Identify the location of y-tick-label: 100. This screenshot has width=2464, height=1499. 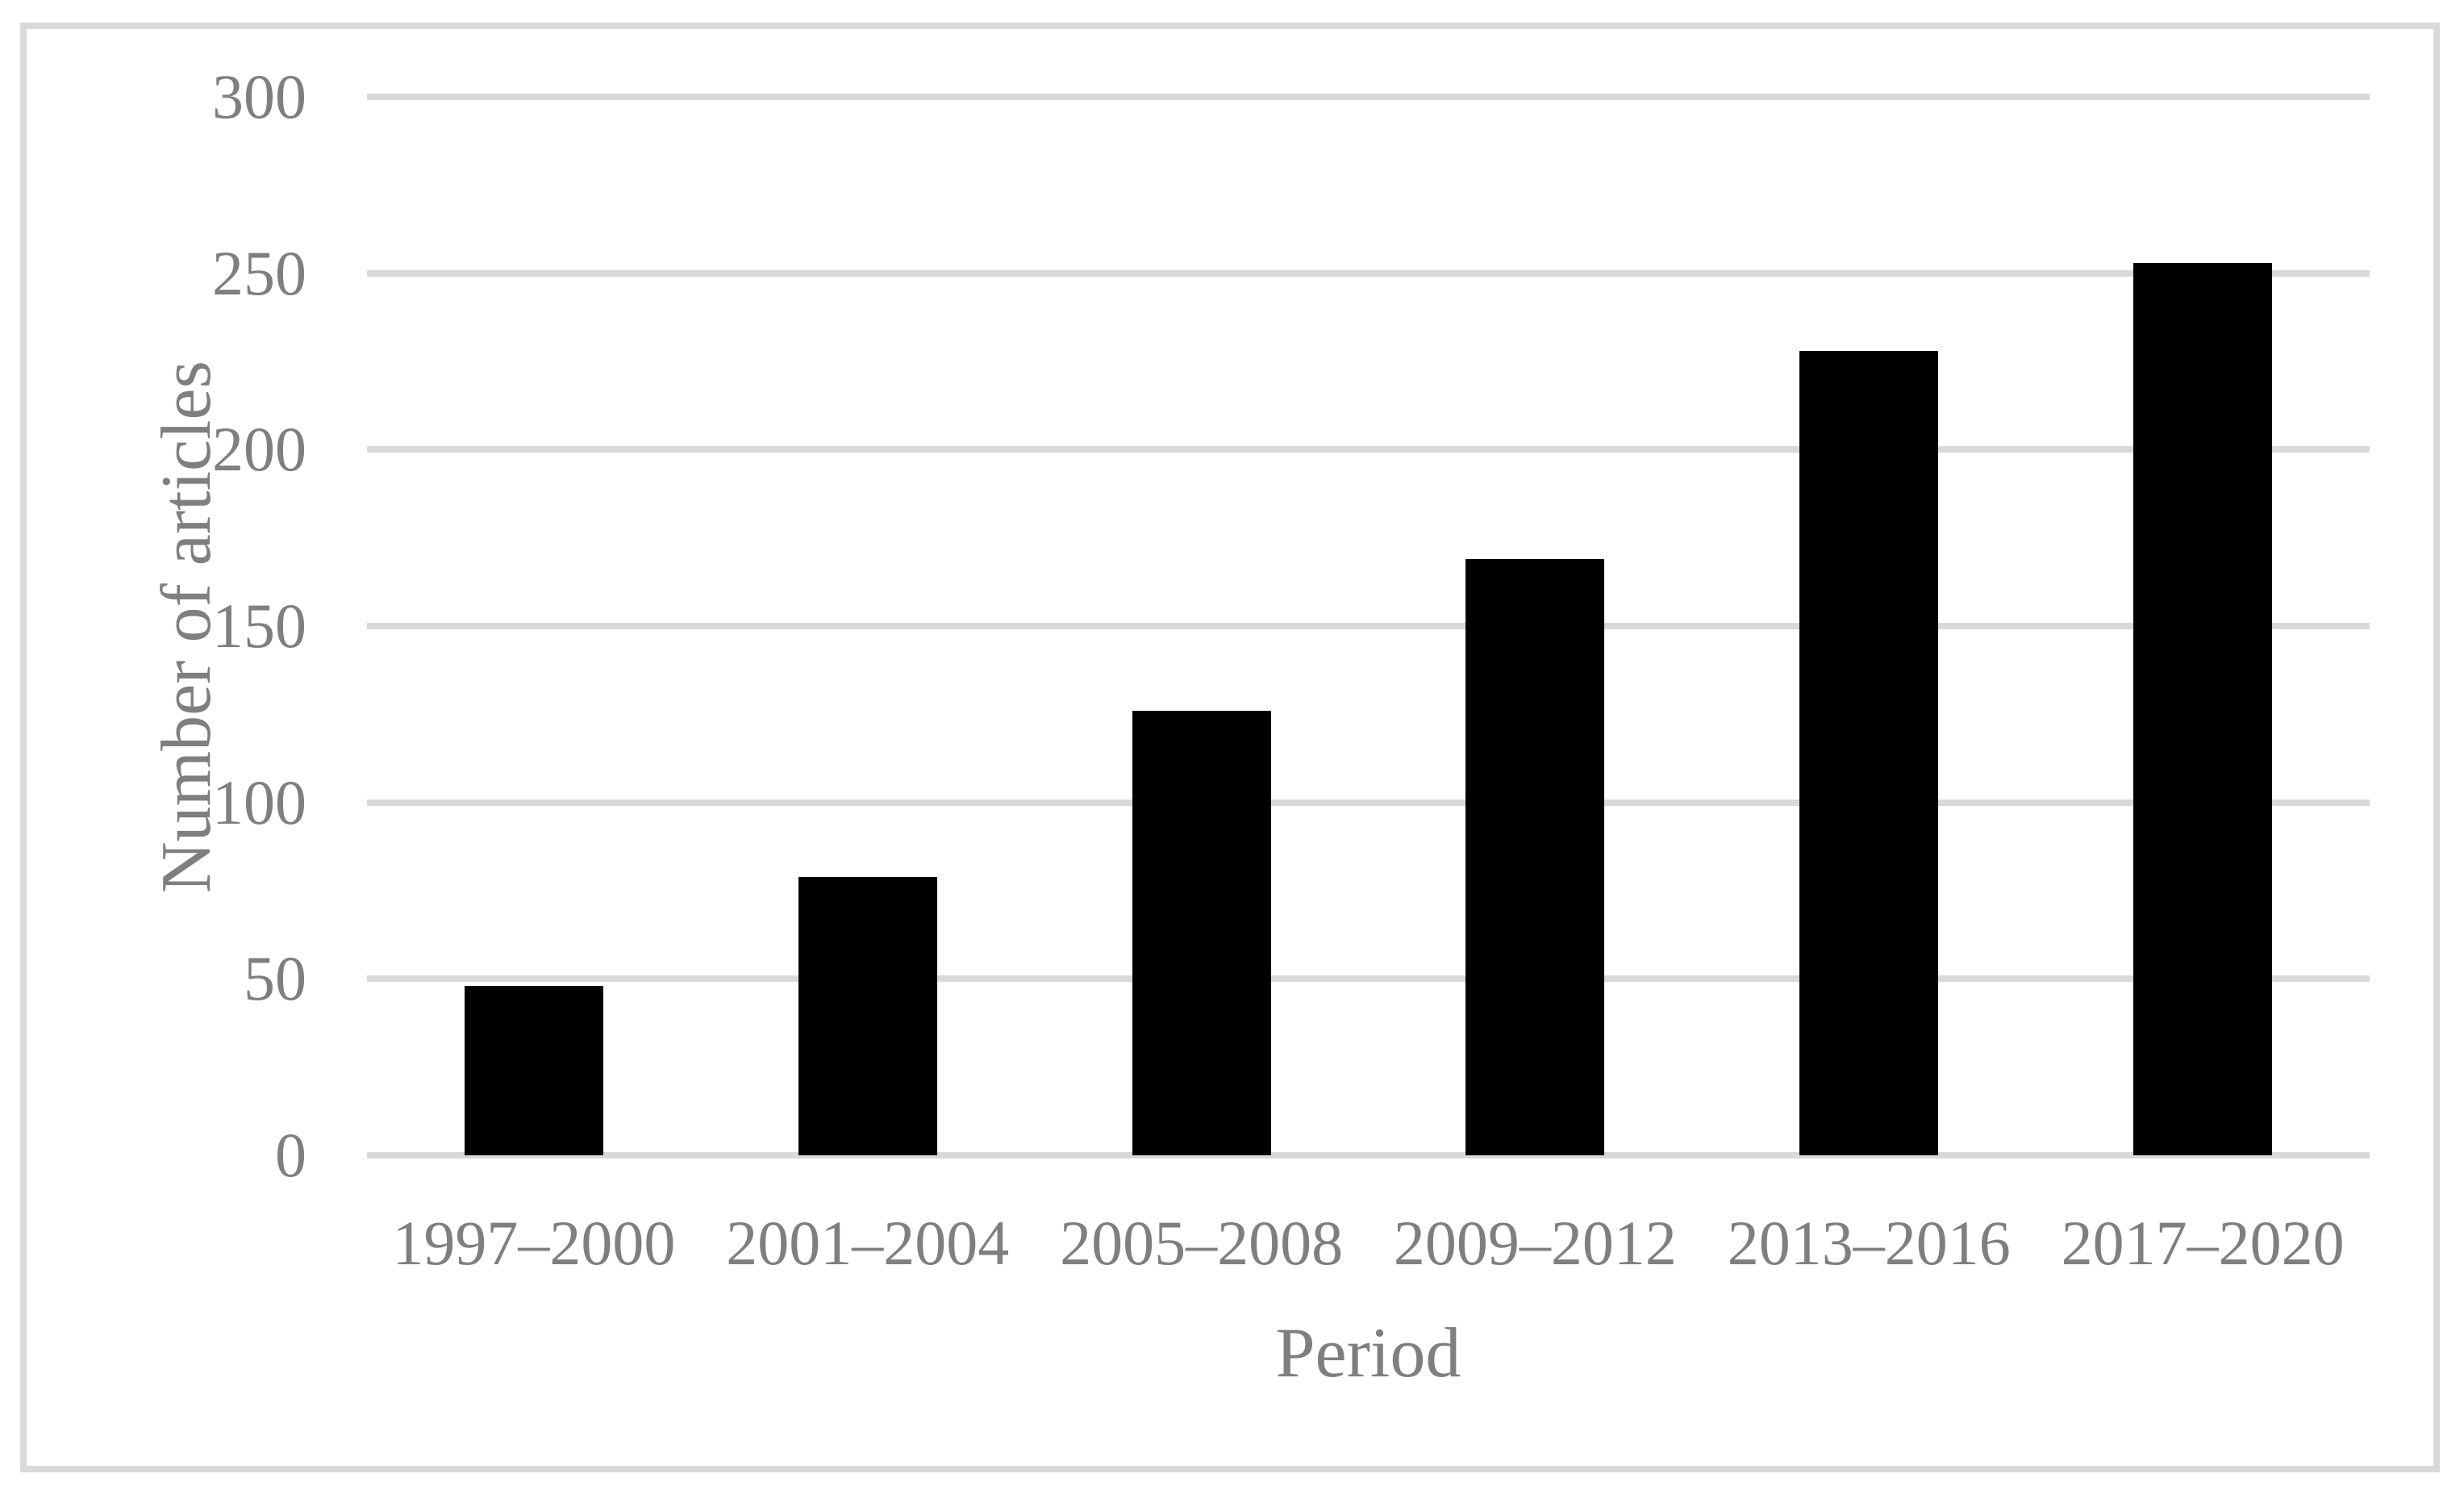
(259, 801).